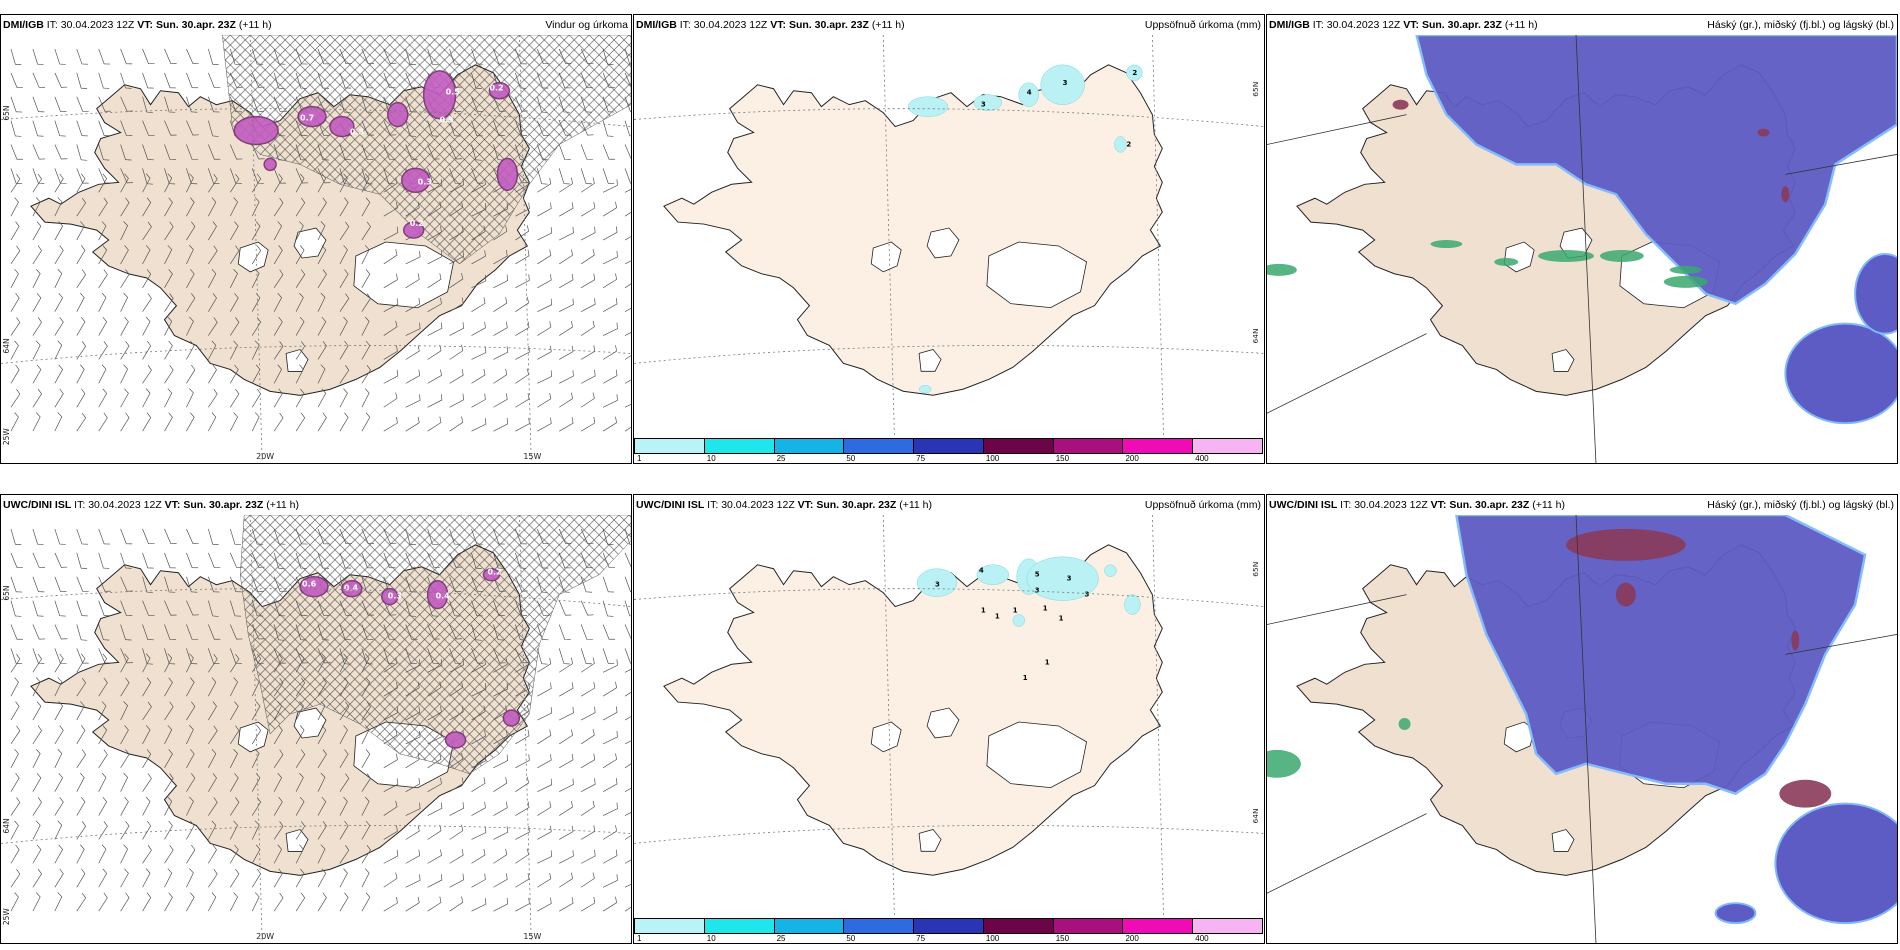 This screenshot has height=950, width=1900. What do you see at coordinates (1028, 94) in the screenshot?
I see `accum-area` at bounding box center [1028, 94].